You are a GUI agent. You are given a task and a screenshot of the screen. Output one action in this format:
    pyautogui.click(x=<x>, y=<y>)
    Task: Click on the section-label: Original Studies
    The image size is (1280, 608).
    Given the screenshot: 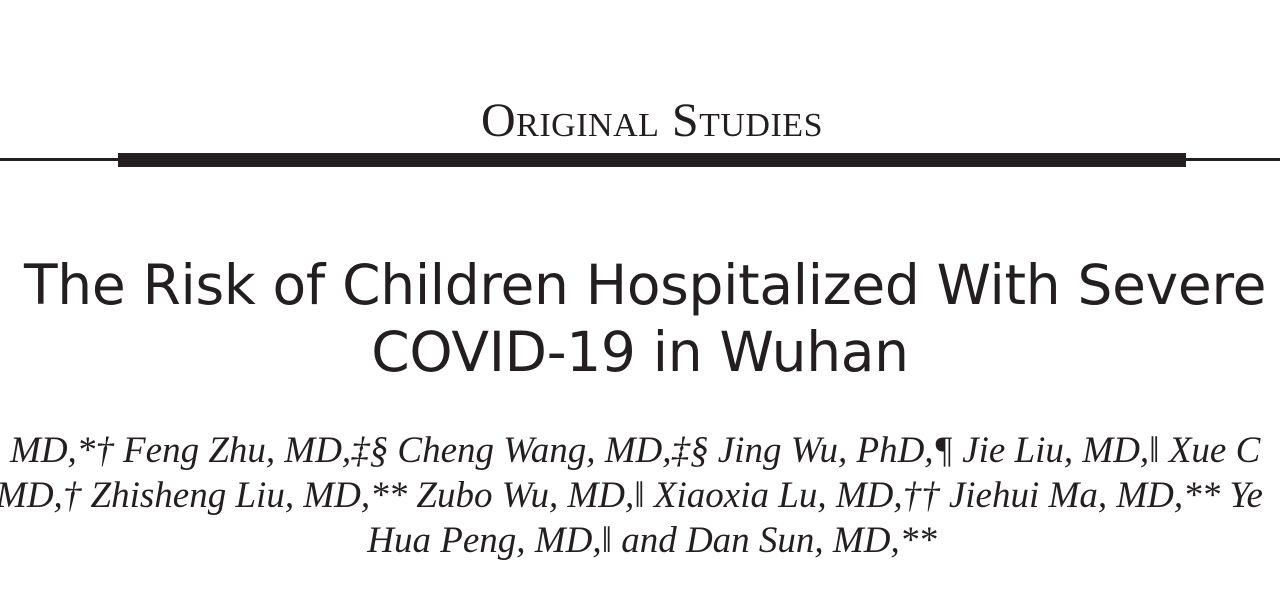 What is the action you would take?
    pyautogui.click(x=652, y=120)
    